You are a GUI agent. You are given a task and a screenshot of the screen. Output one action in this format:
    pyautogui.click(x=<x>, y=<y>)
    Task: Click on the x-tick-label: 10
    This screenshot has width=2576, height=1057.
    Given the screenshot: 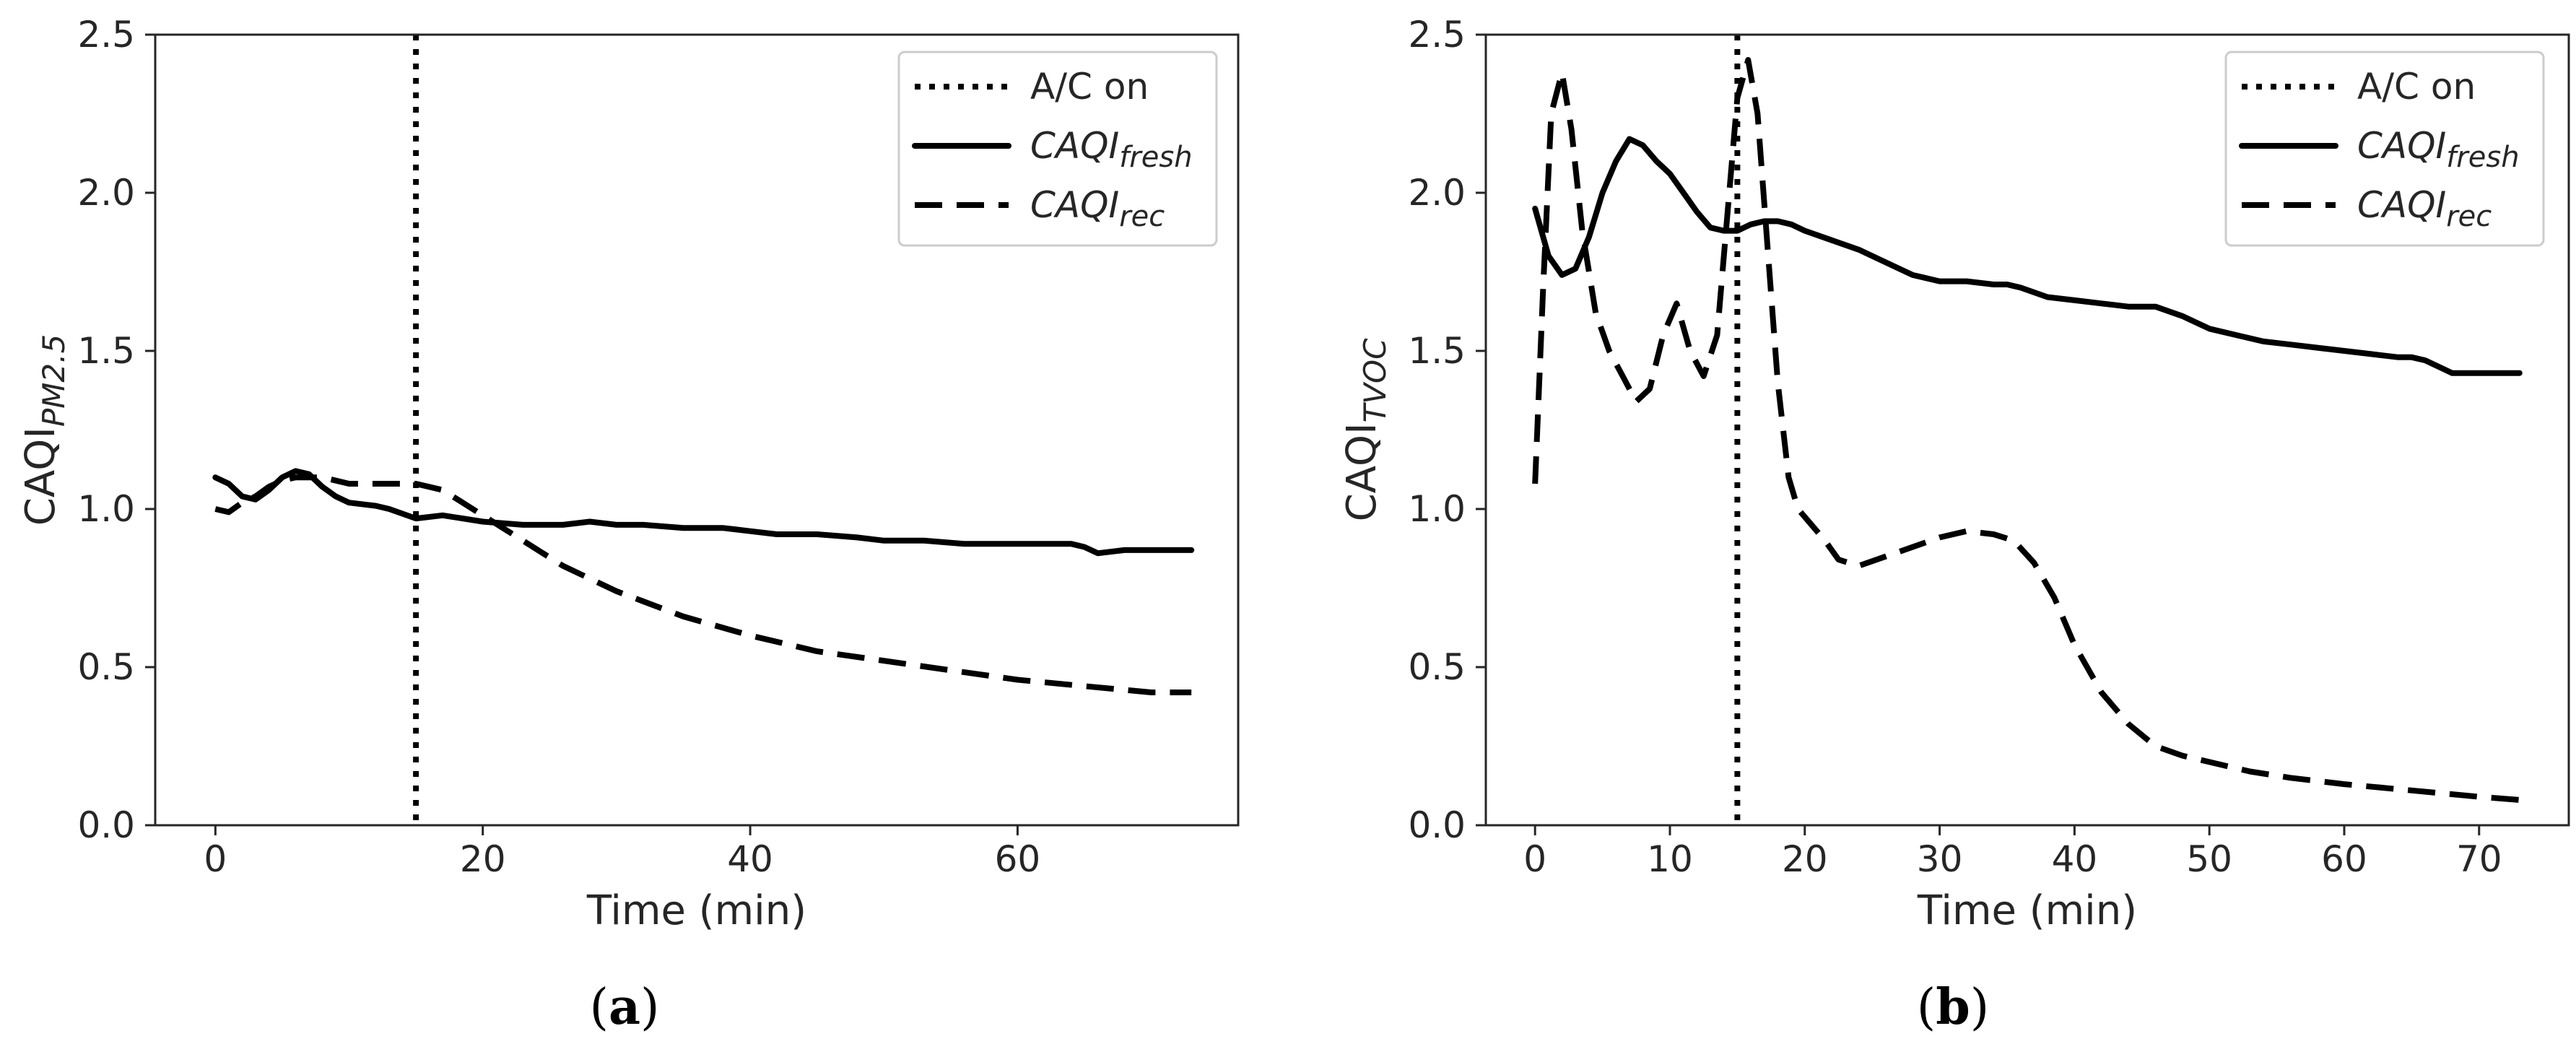 What is the action you would take?
    pyautogui.click(x=1670, y=859)
    